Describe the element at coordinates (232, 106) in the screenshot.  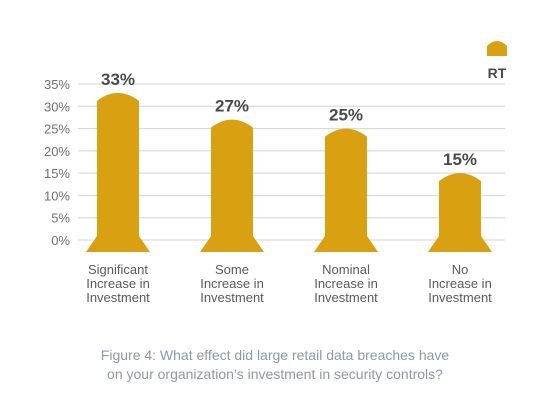
I see `data-label: 27%` at that location.